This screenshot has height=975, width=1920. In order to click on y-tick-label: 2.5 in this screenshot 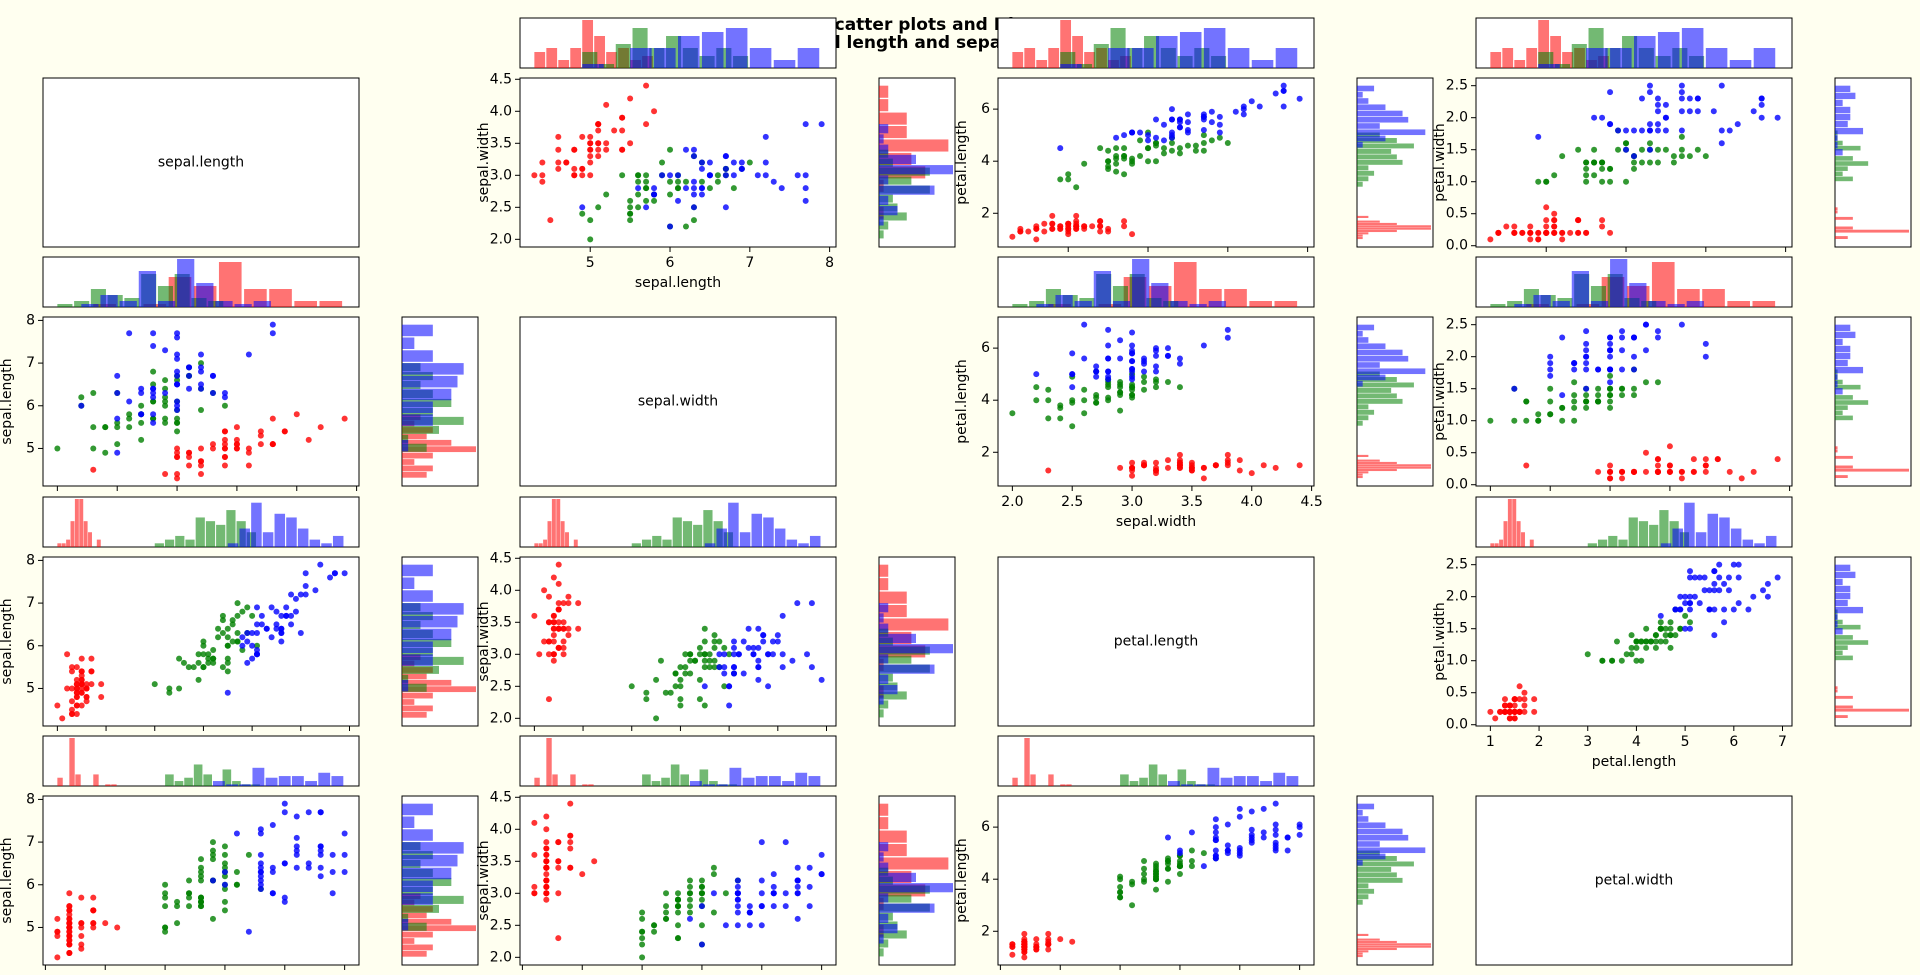, I will do `click(1457, 325)`.